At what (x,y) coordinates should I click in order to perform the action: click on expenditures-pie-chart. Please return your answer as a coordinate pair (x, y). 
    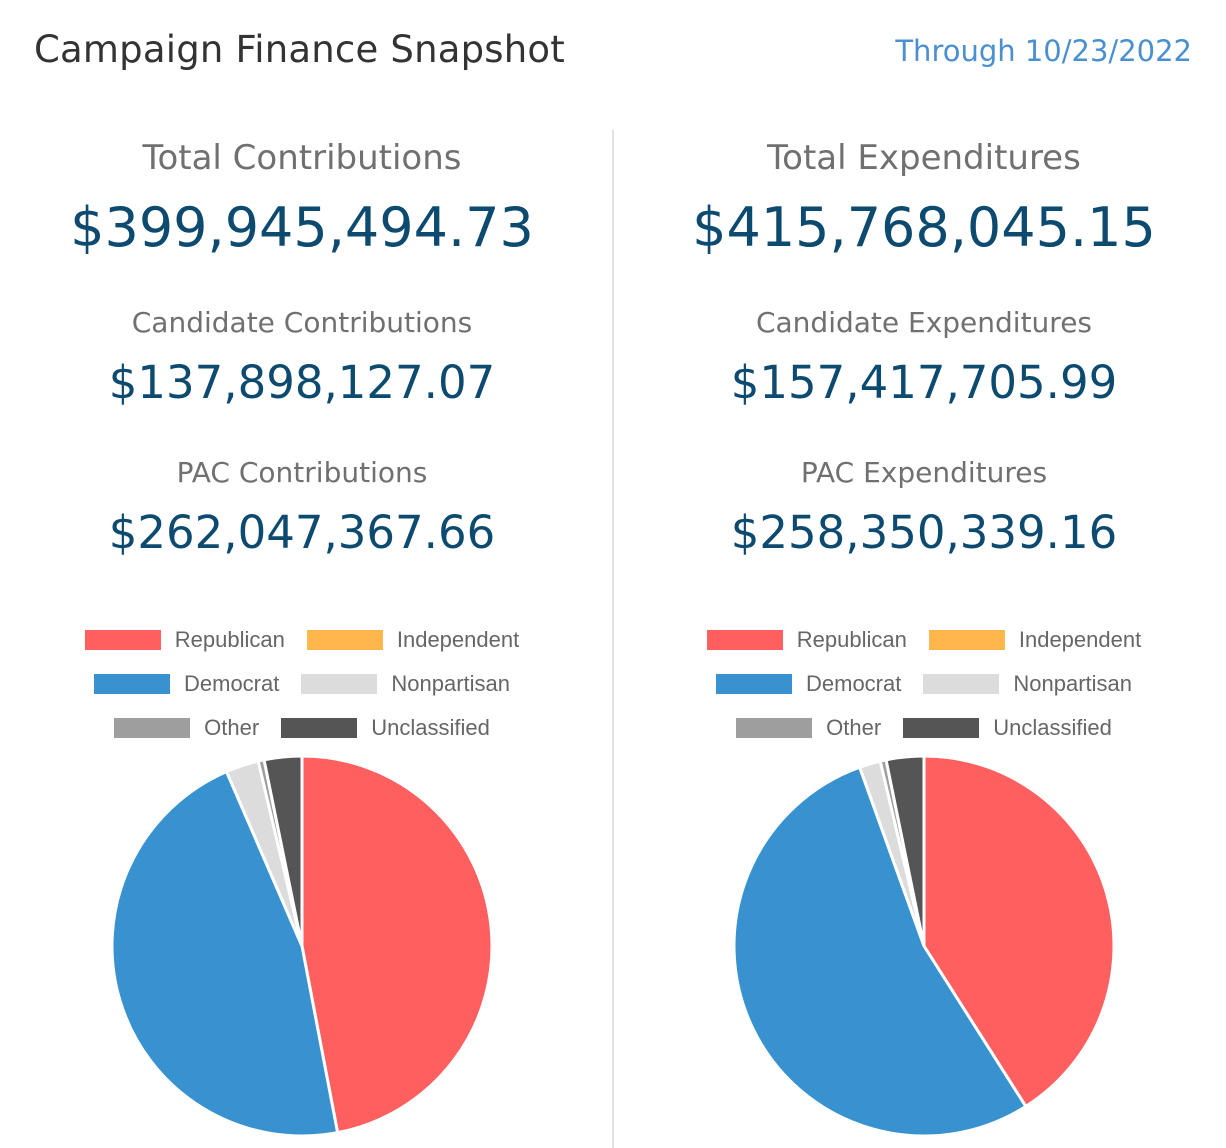
    Looking at the image, I should click on (924, 946).